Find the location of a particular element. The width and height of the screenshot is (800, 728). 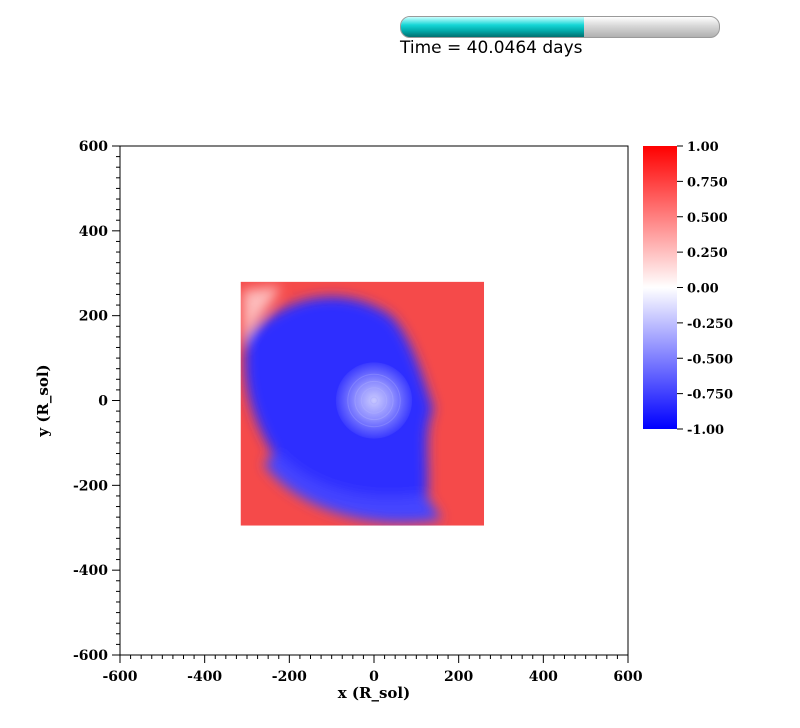

colorbar-tick-label: -0.500 is located at coordinates (710, 359).